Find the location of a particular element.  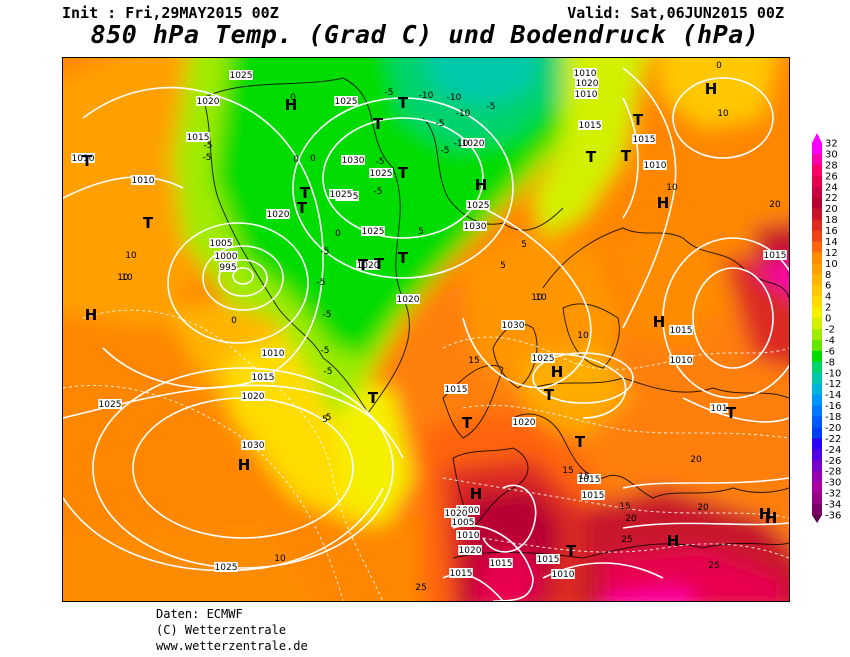

legend-tick-label: 8 is located at coordinates (828, 275).